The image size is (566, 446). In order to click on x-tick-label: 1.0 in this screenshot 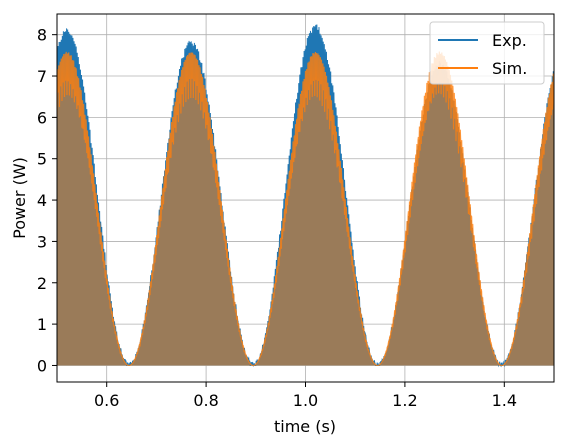, I will do `click(305, 400)`.